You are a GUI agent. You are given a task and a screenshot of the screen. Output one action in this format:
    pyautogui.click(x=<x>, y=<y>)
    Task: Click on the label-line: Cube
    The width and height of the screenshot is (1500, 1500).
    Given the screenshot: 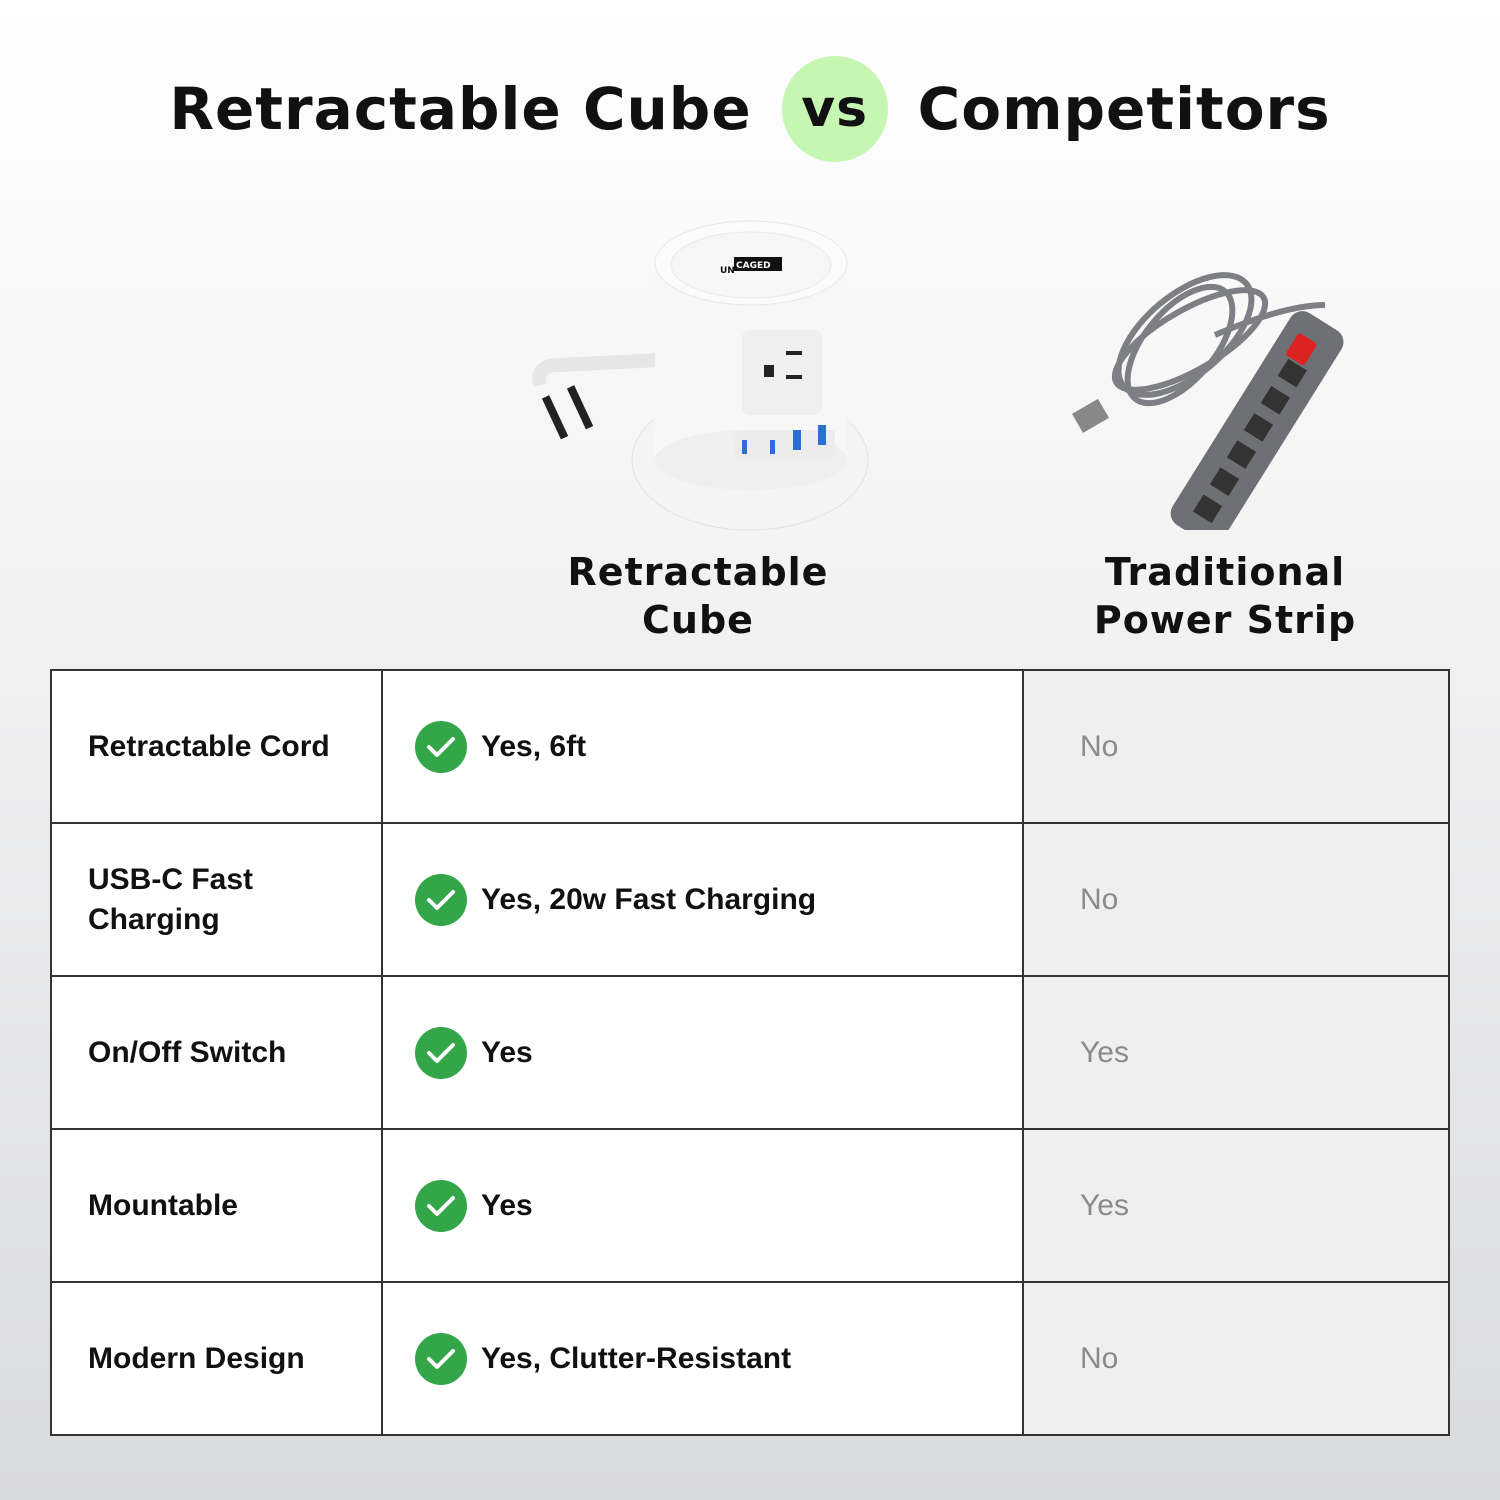 What is the action you would take?
    pyautogui.click(x=698, y=620)
    